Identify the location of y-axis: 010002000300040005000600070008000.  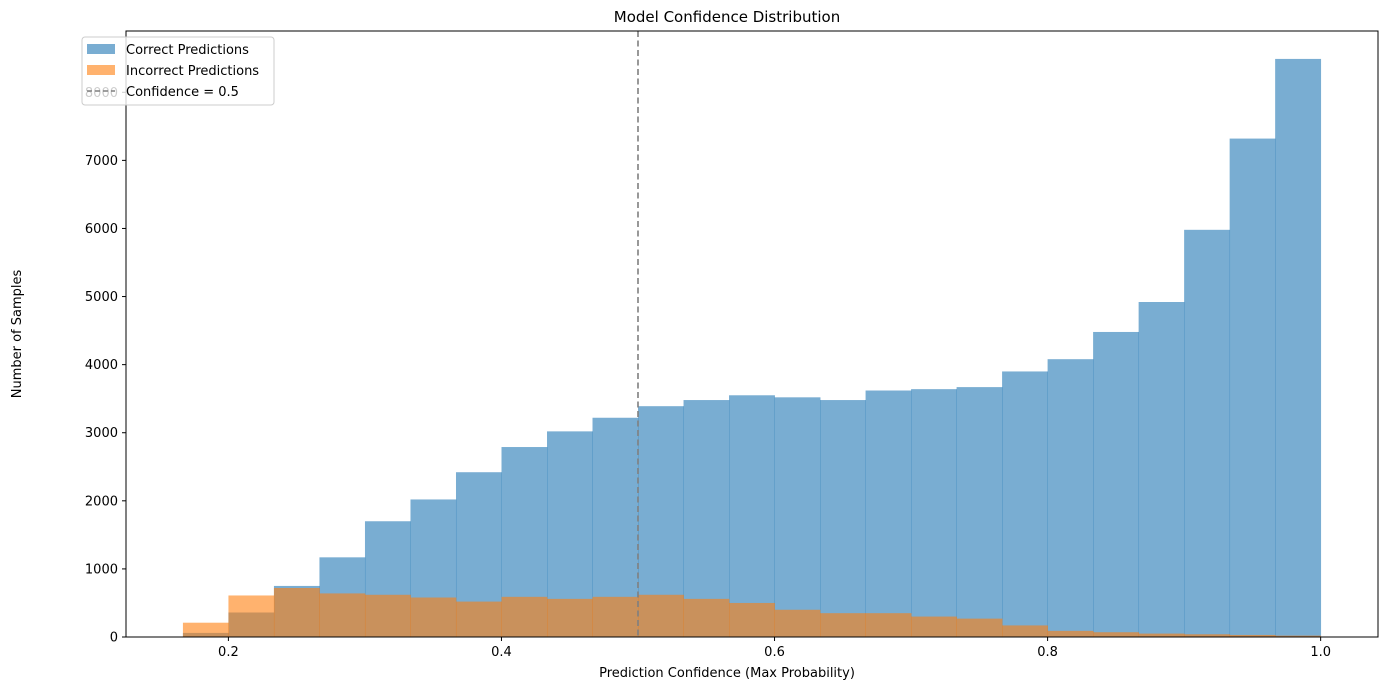
(105, 366).